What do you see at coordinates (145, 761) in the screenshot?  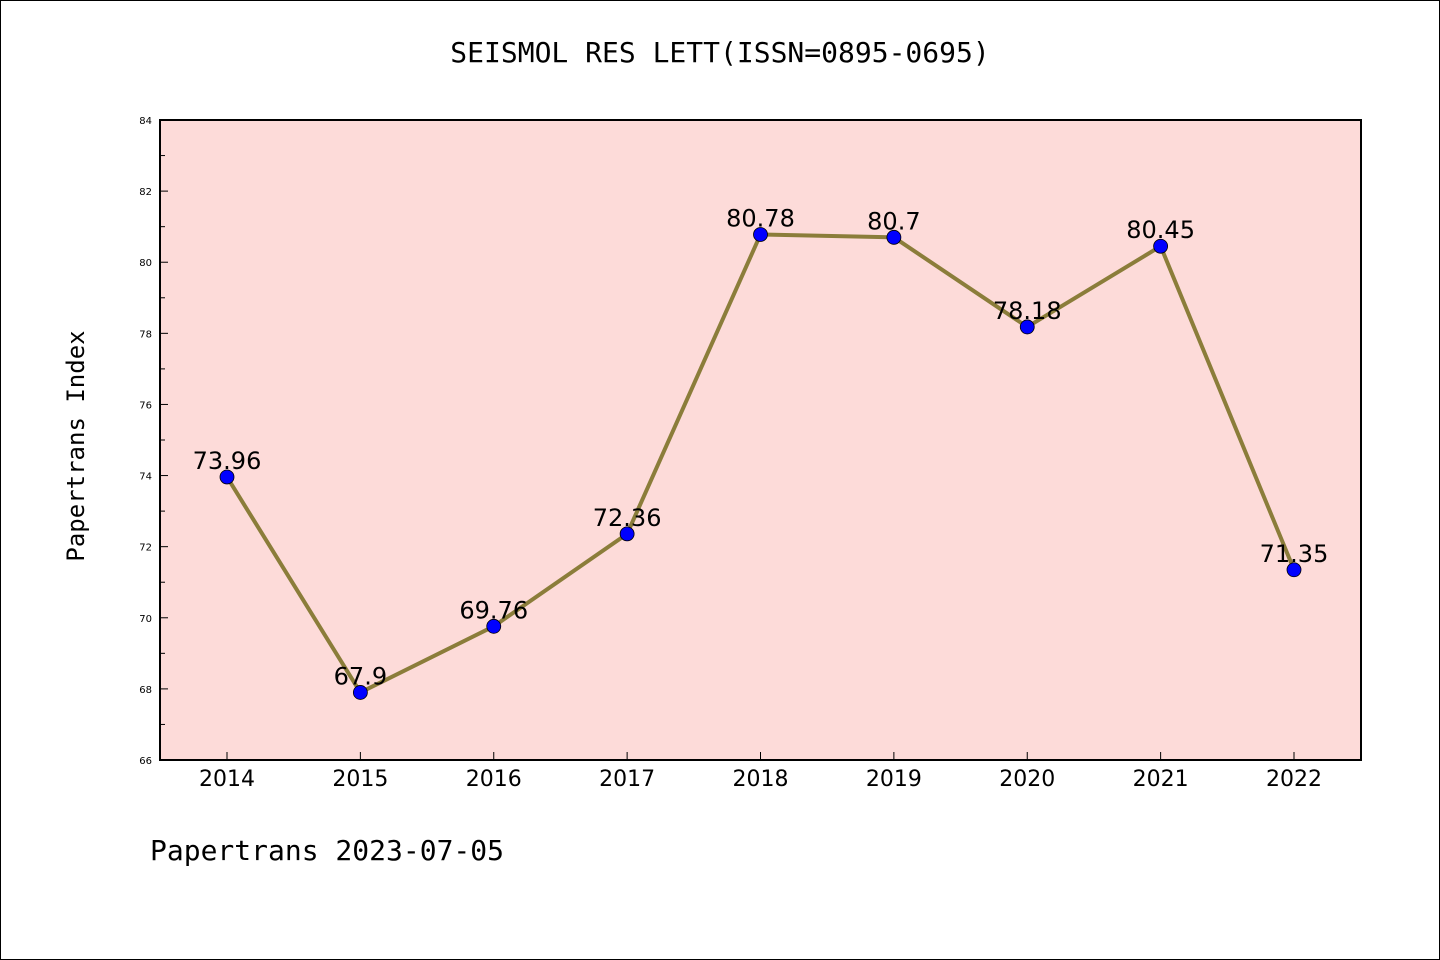 I see `y-tick-label: 66` at bounding box center [145, 761].